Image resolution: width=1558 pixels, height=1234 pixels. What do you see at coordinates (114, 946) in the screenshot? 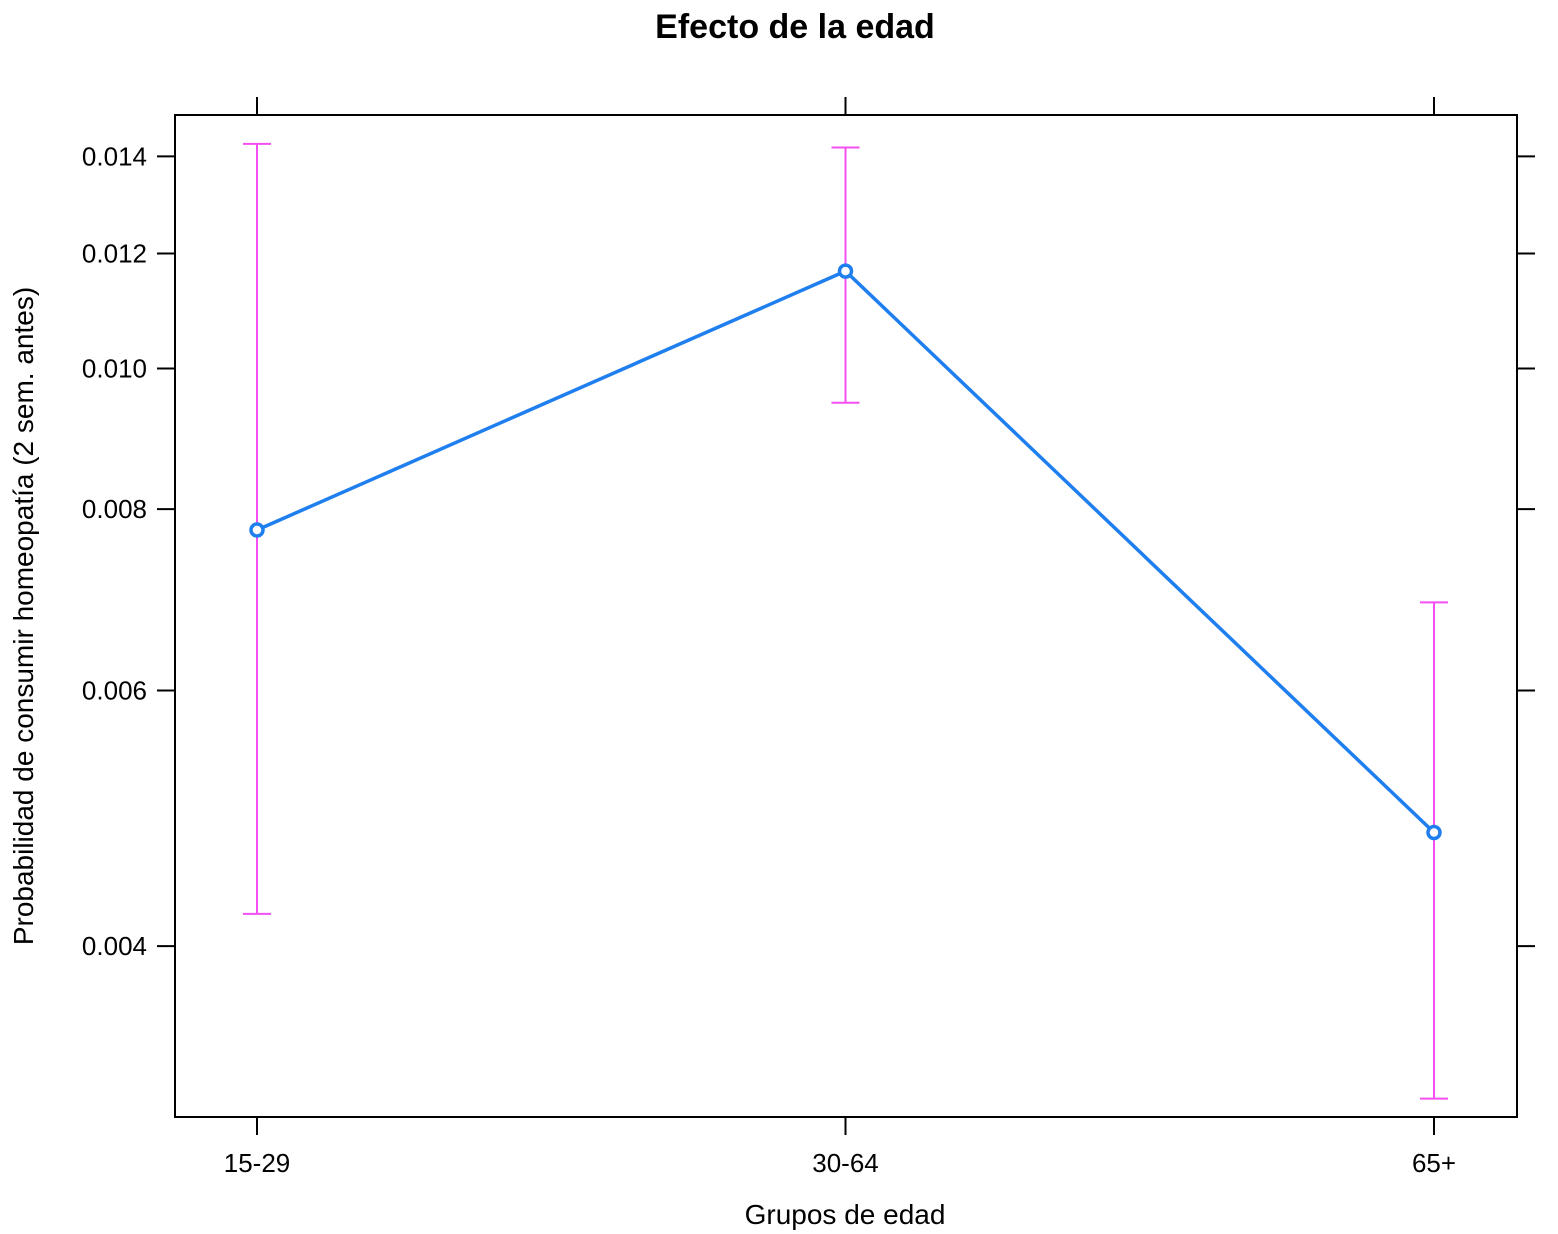
I see `y-tick-label-0.004: 0.004` at bounding box center [114, 946].